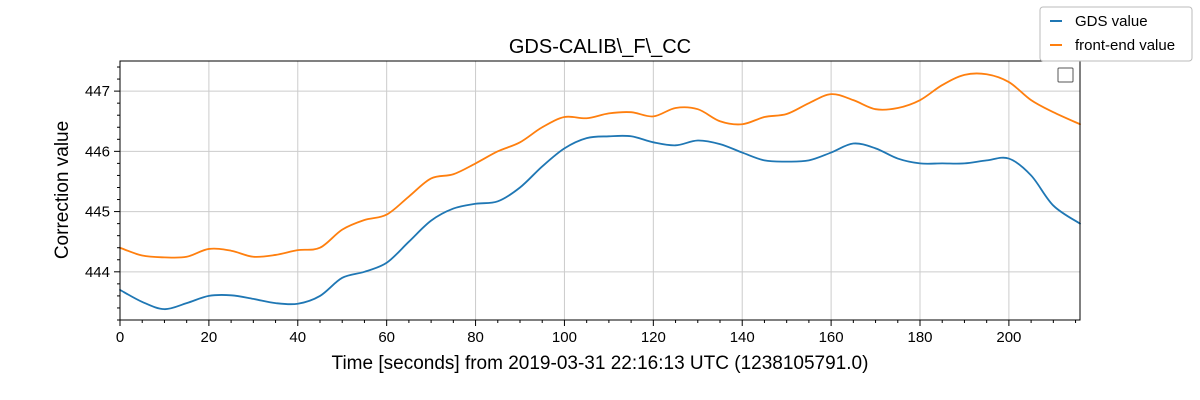 The width and height of the screenshot is (1200, 400). Describe the element at coordinates (919, 337) in the screenshot. I see `x-tick-label: 180` at that location.